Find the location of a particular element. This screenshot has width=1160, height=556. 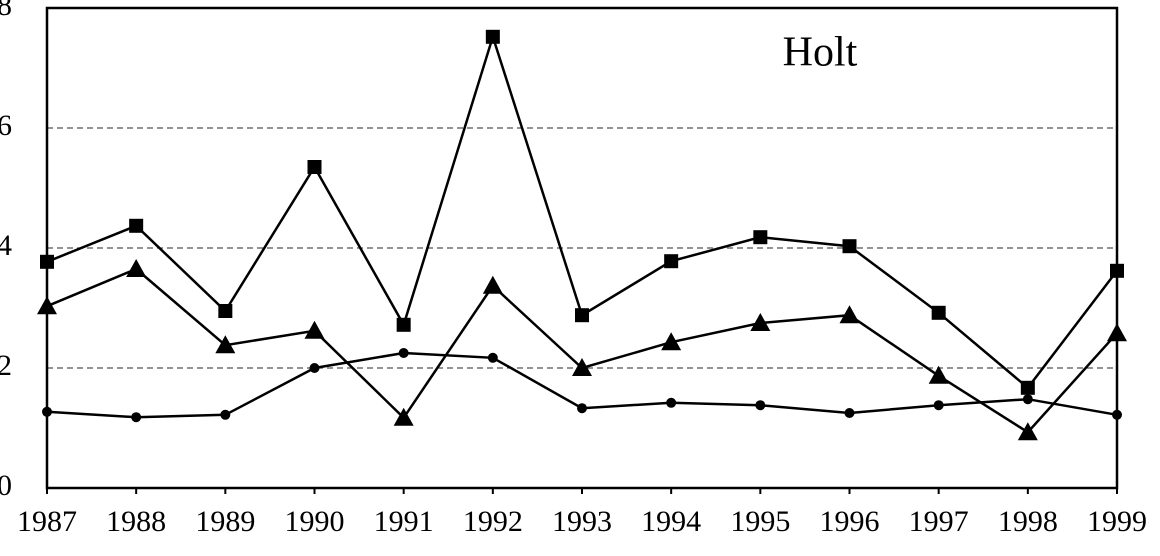

x-tick-label: 1987 is located at coordinates (47, 521).